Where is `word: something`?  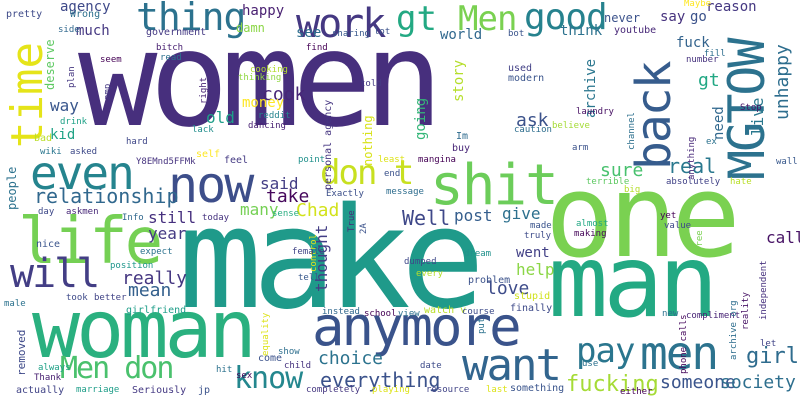 word: something is located at coordinates (537, 388).